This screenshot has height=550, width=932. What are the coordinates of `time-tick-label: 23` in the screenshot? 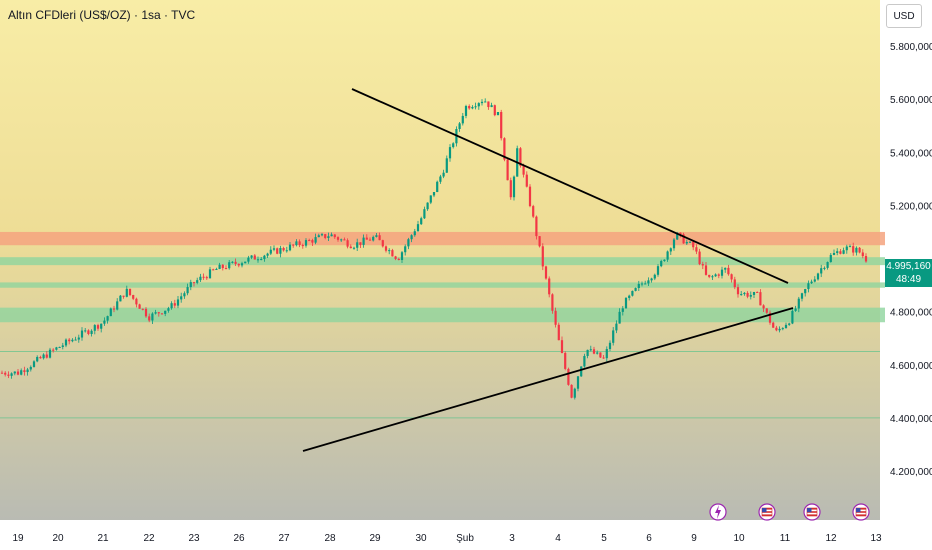 It's located at (194, 538).